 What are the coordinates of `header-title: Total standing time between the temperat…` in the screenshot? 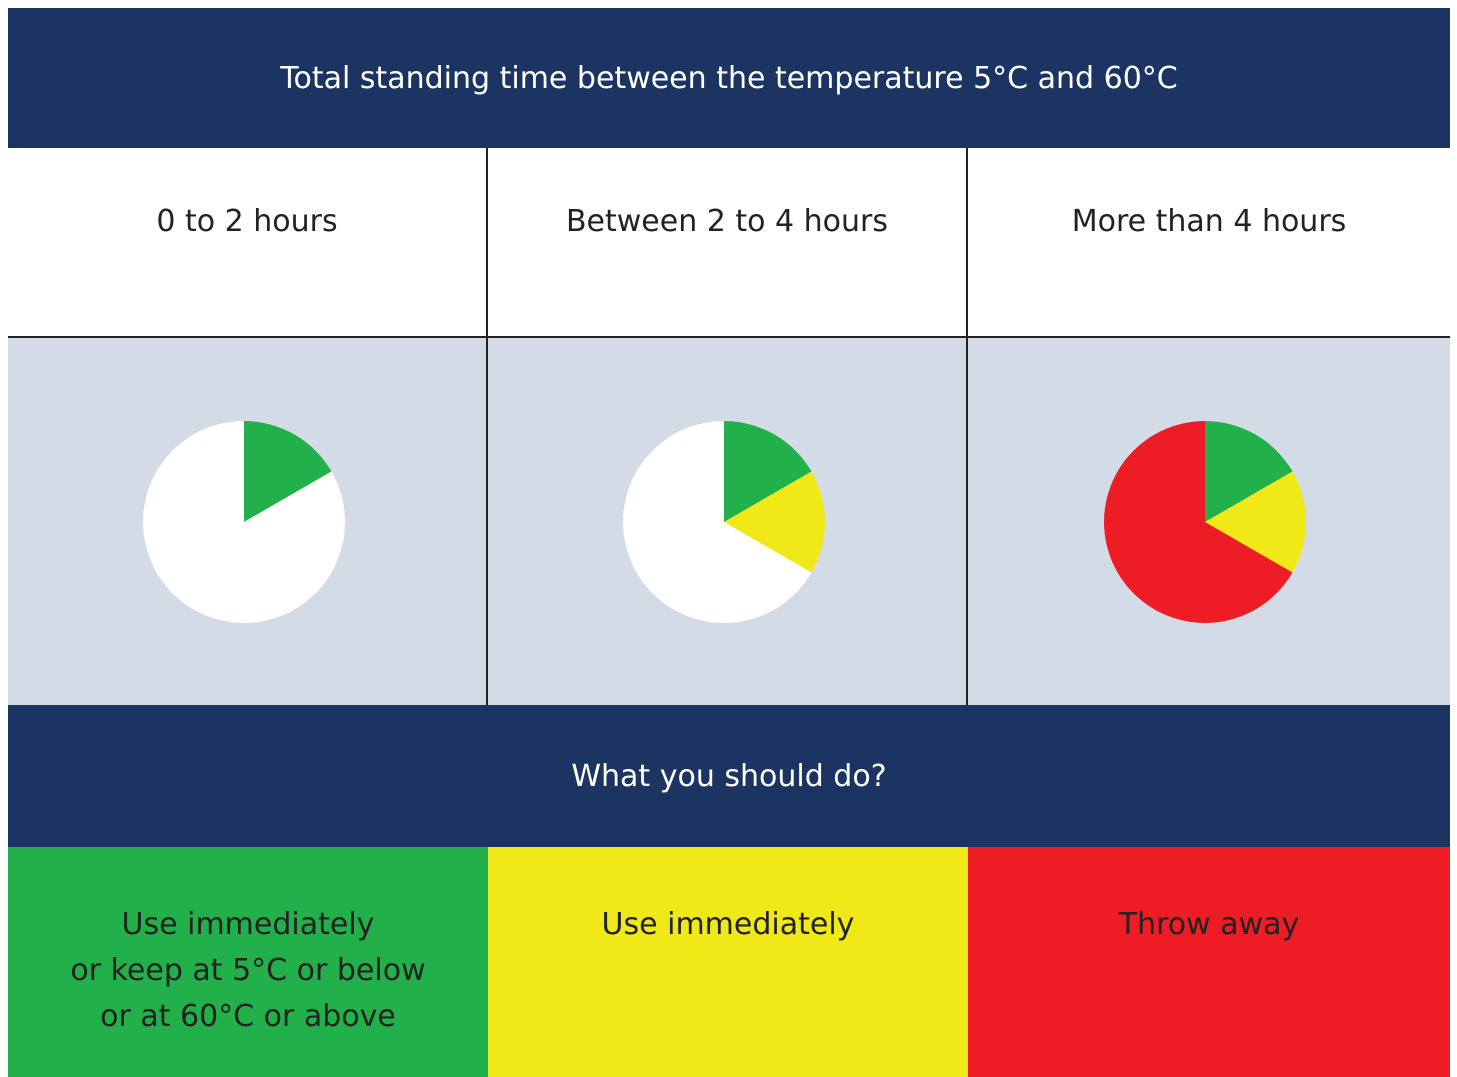 It's located at (729, 78).